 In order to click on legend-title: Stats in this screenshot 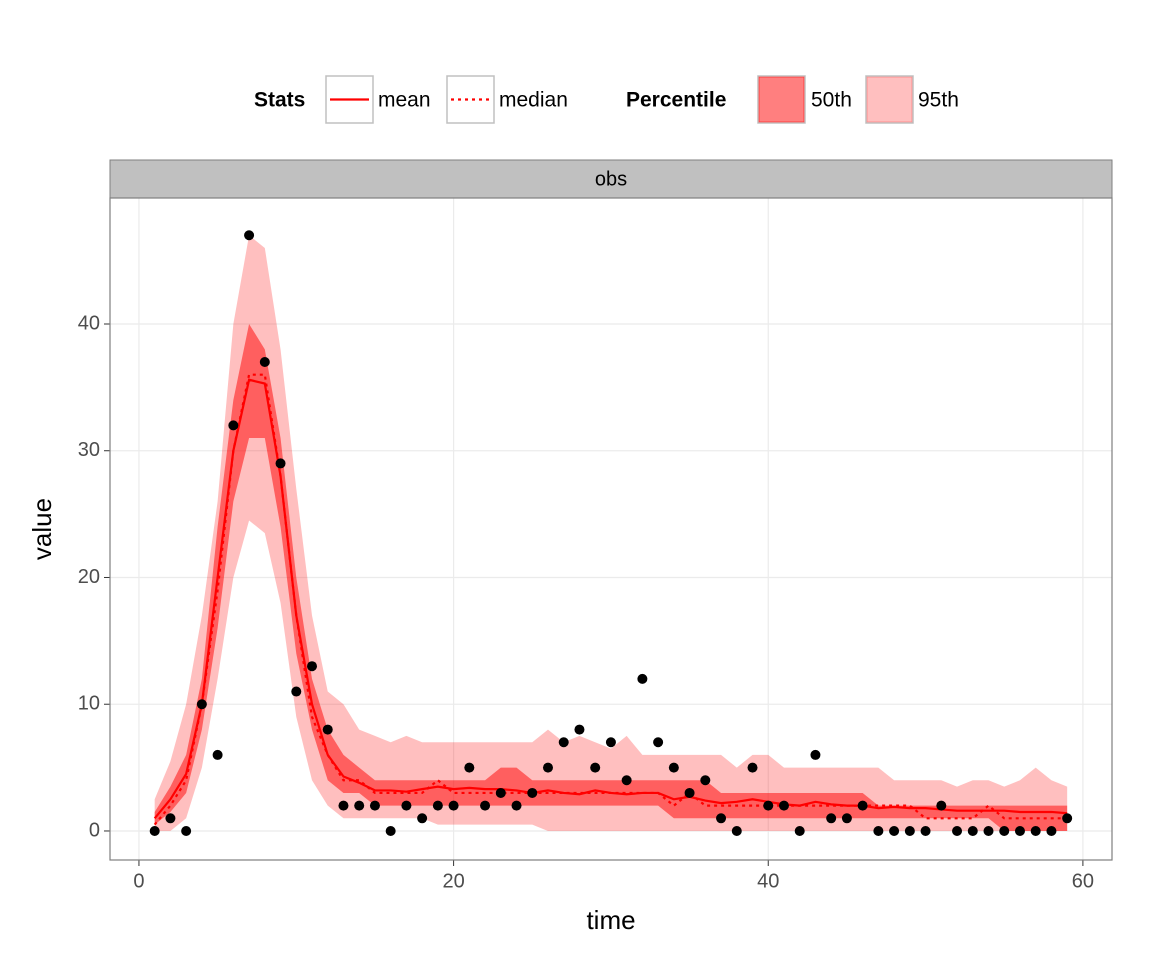, I will do `click(279, 100)`.